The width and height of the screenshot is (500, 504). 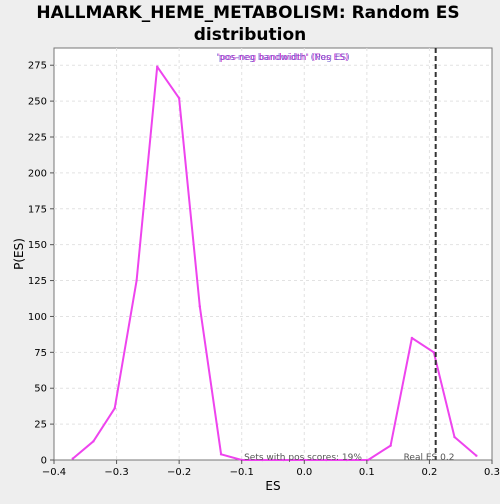 What do you see at coordinates (37, 281) in the screenshot?
I see `y-tick-label: 125` at bounding box center [37, 281].